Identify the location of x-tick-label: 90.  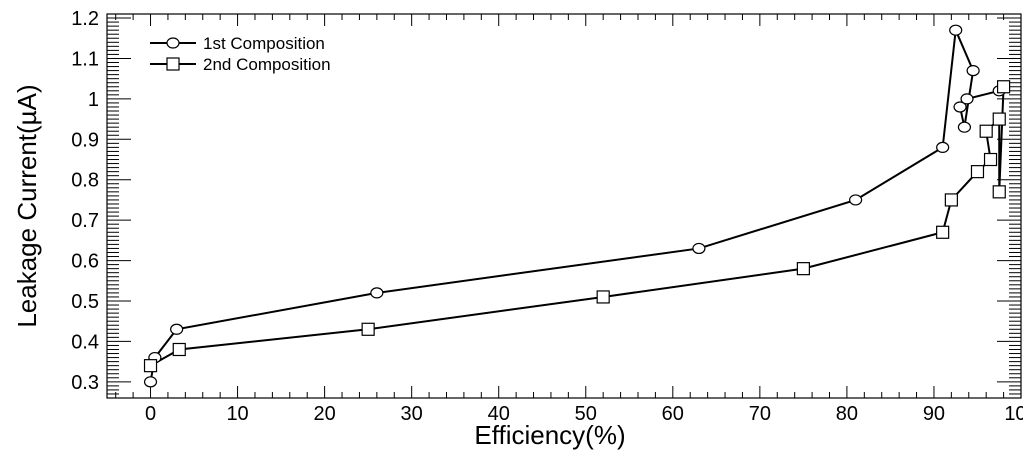
(934, 414).